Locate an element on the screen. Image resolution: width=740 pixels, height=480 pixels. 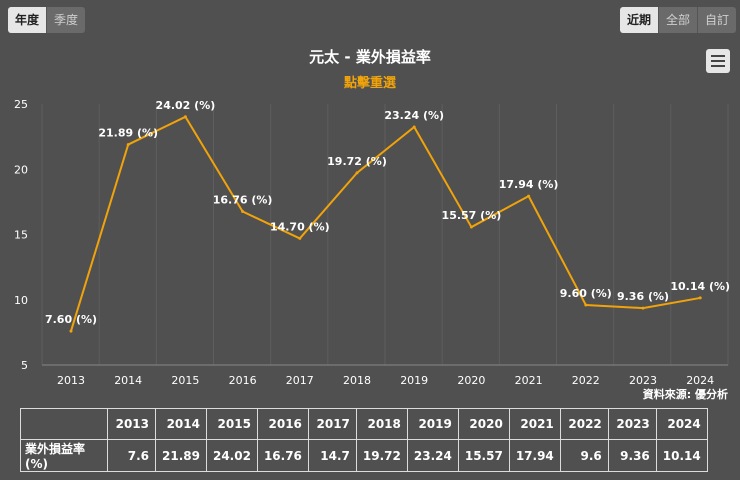
x-tick-label: 2015 is located at coordinates (185, 380).